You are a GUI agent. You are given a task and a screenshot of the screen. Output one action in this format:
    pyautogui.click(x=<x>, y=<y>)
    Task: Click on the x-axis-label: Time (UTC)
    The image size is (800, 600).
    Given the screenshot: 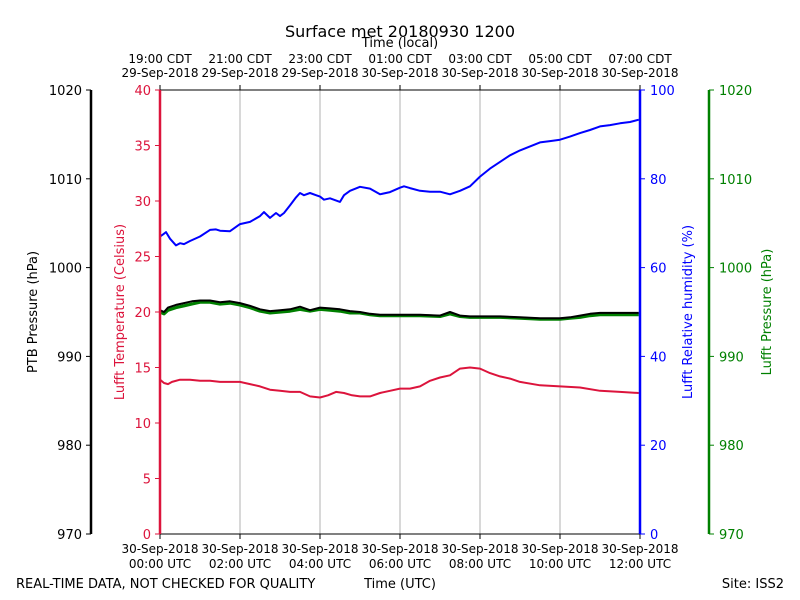 What is the action you would take?
    pyautogui.click(x=399, y=584)
    